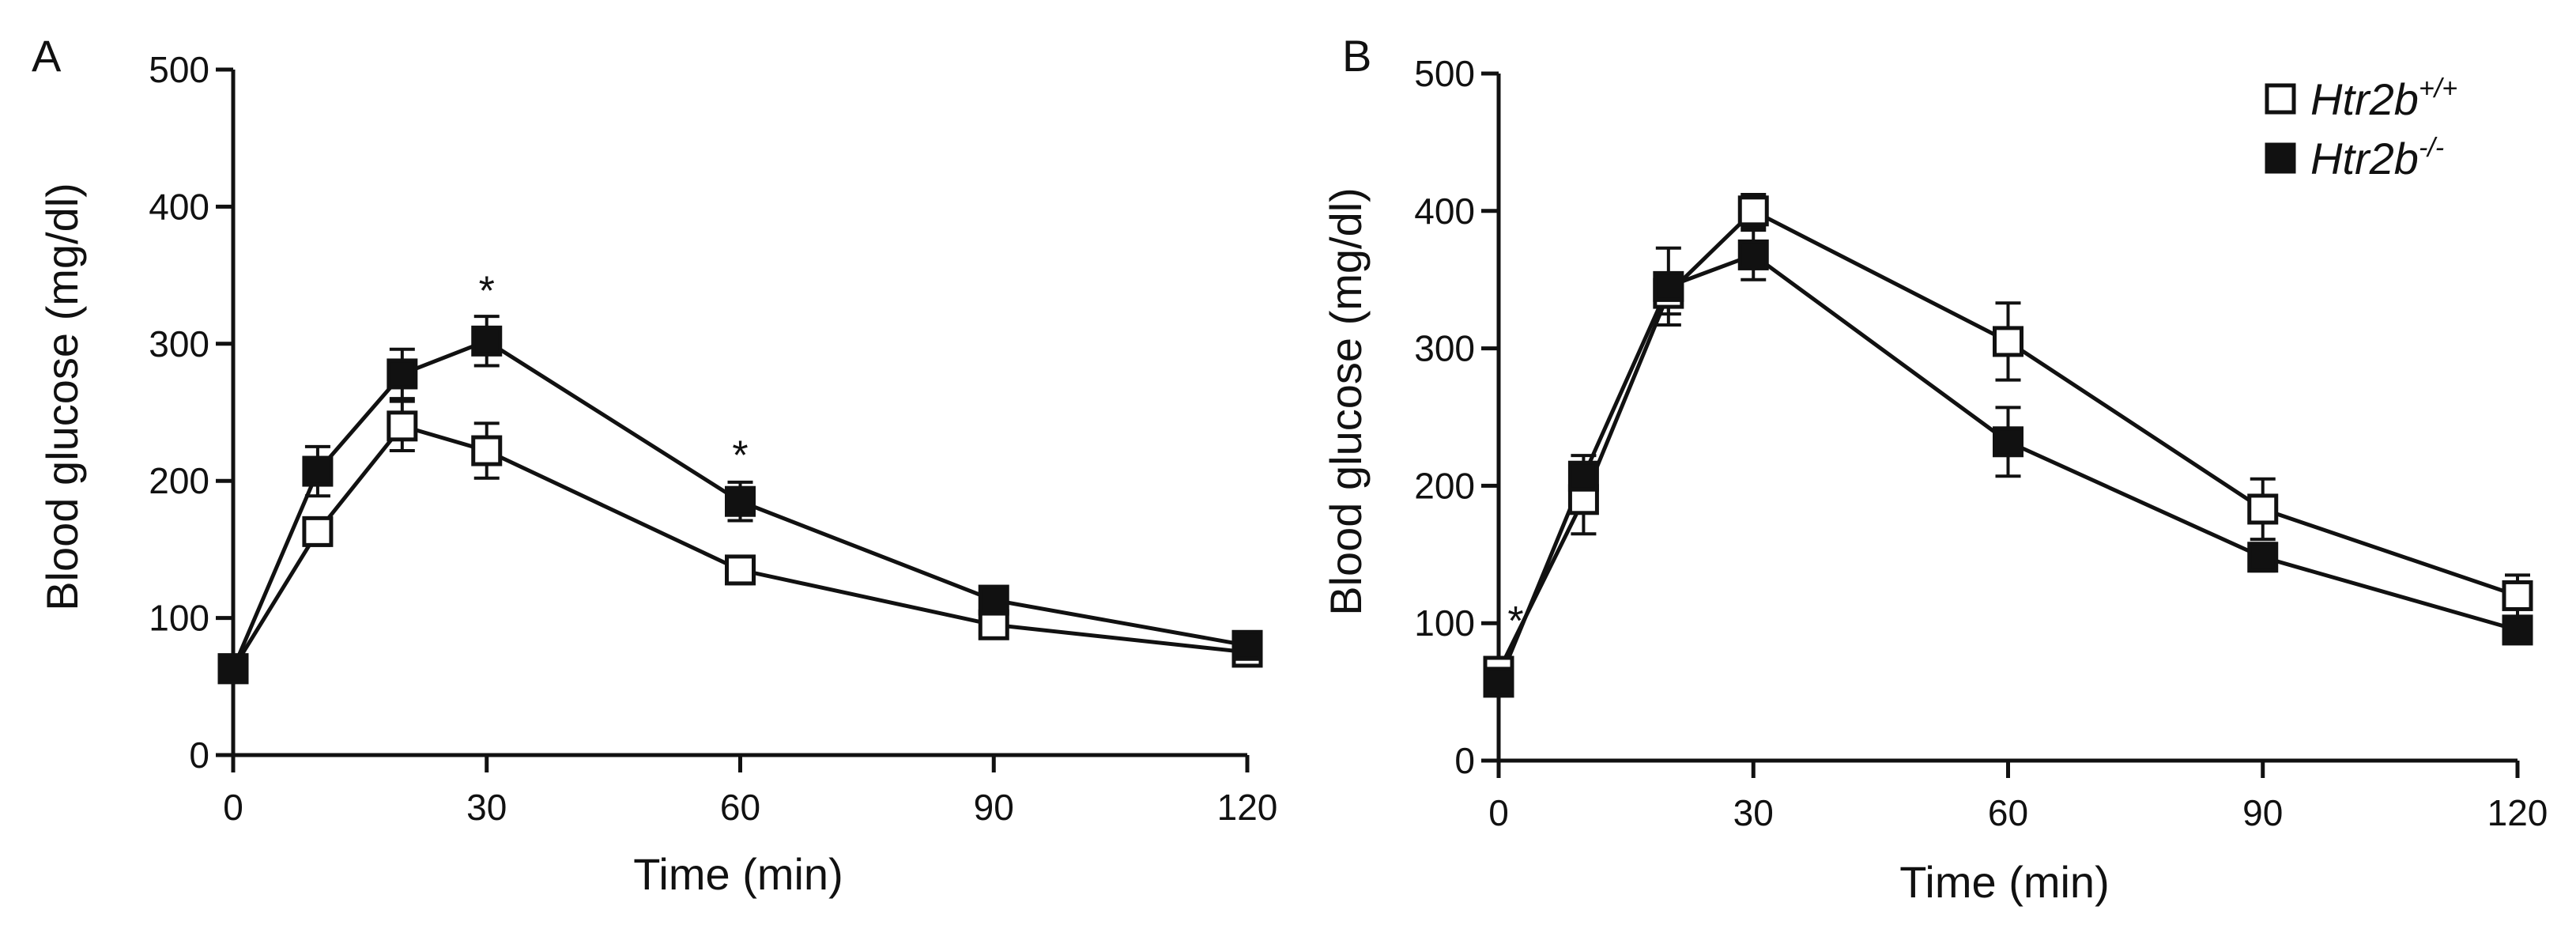 The width and height of the screenshot is (2576, 929). What do you see at coordinates (47, 56) in the screenshot?
I see `panel-label-a: A` at bounding box center [47, 56].